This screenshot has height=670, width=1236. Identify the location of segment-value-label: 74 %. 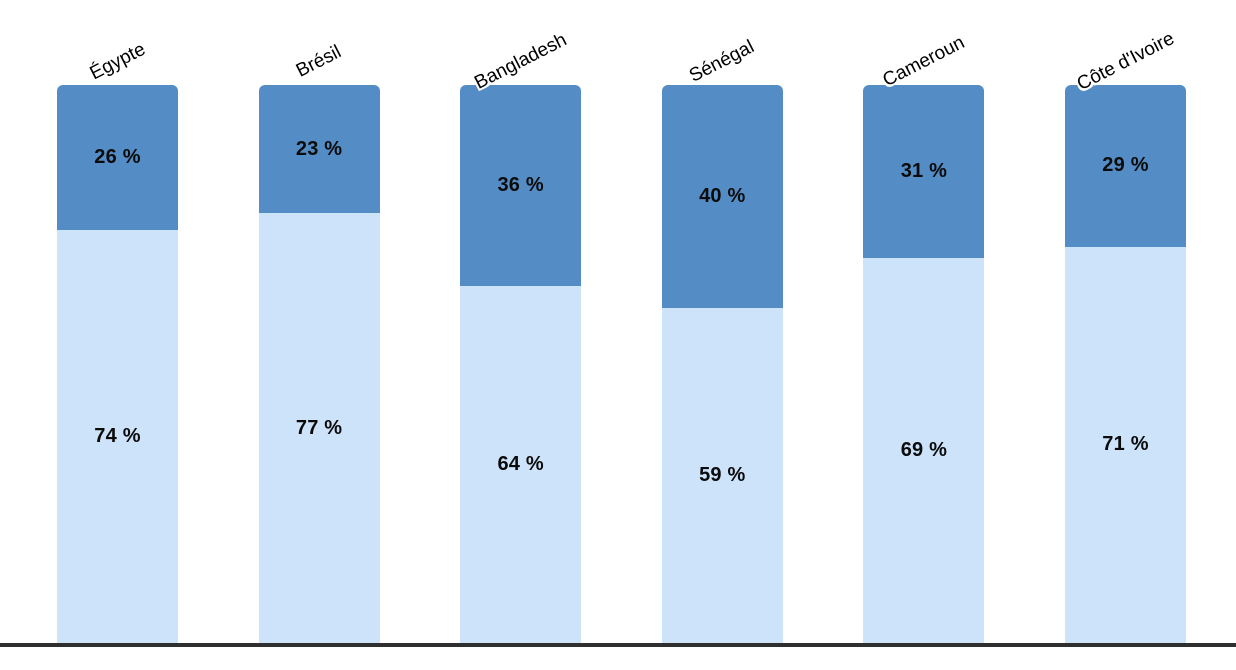
(117, 436).